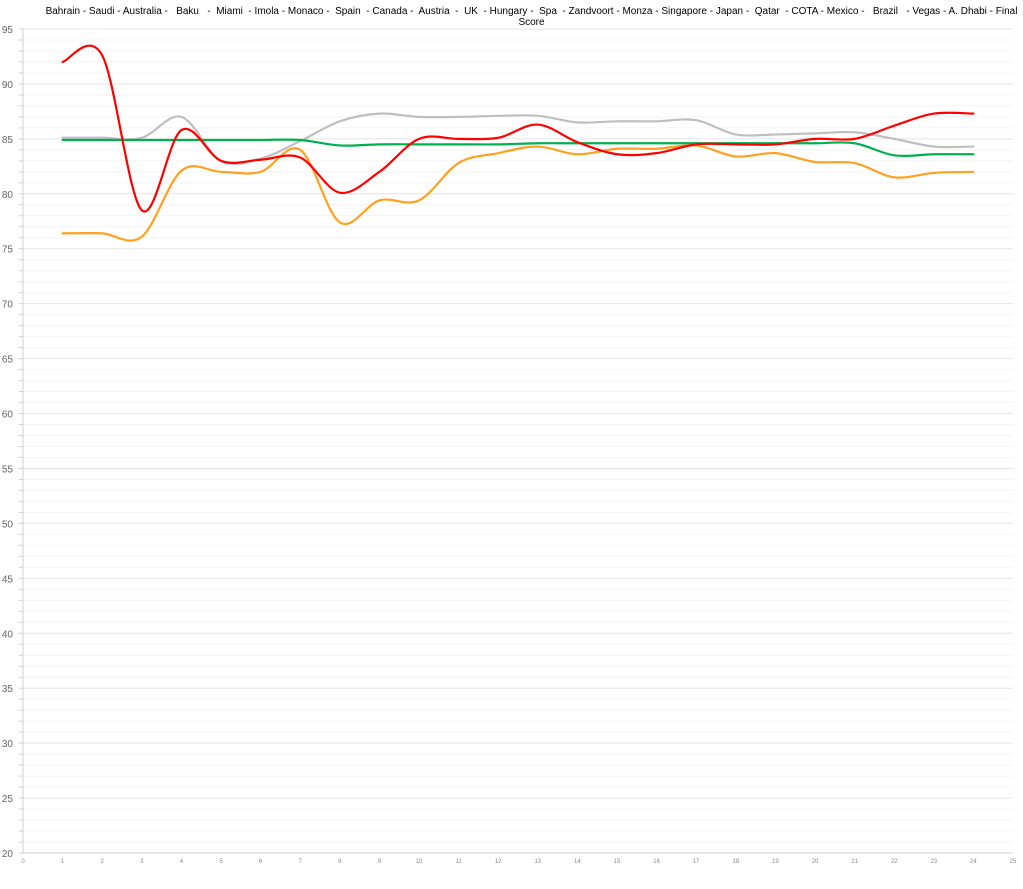  What do you see at coordinates (933, 862) in the screenshot?
I see `x-tick-label: 23` at bounding box center [933, 862].